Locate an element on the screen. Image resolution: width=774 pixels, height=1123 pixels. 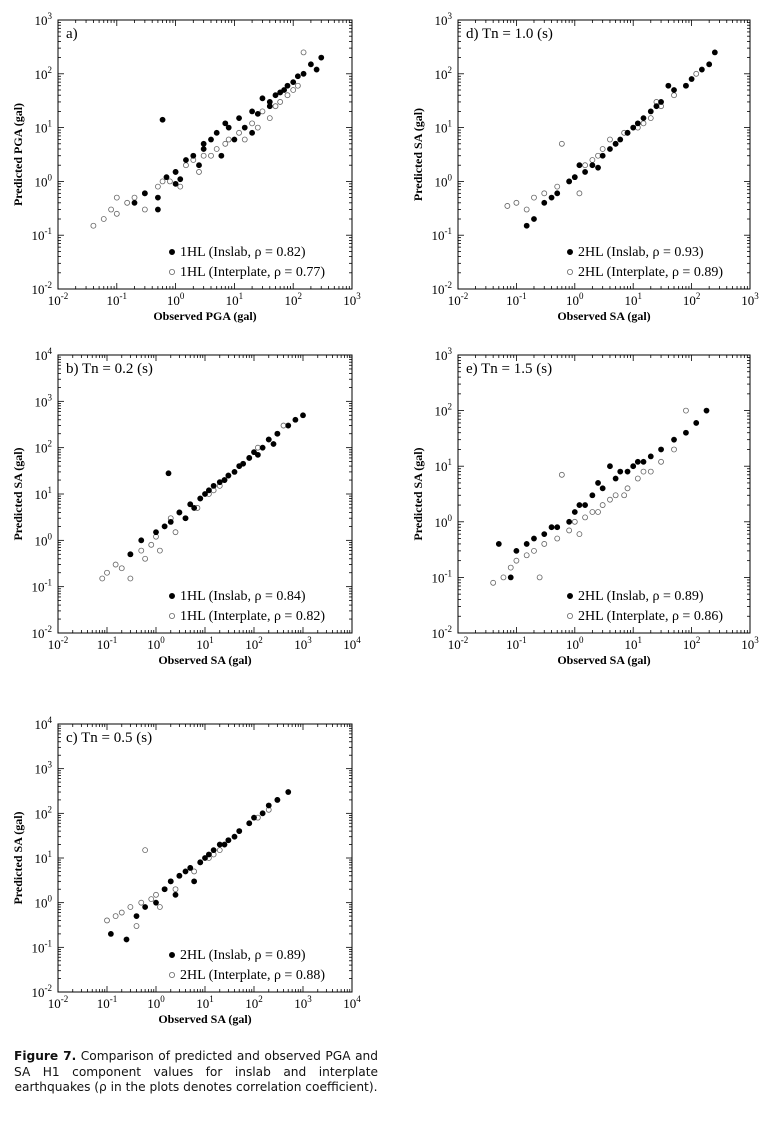
y-axis-label: Predicted PGA (gal) is located at coordinates (18, 154).